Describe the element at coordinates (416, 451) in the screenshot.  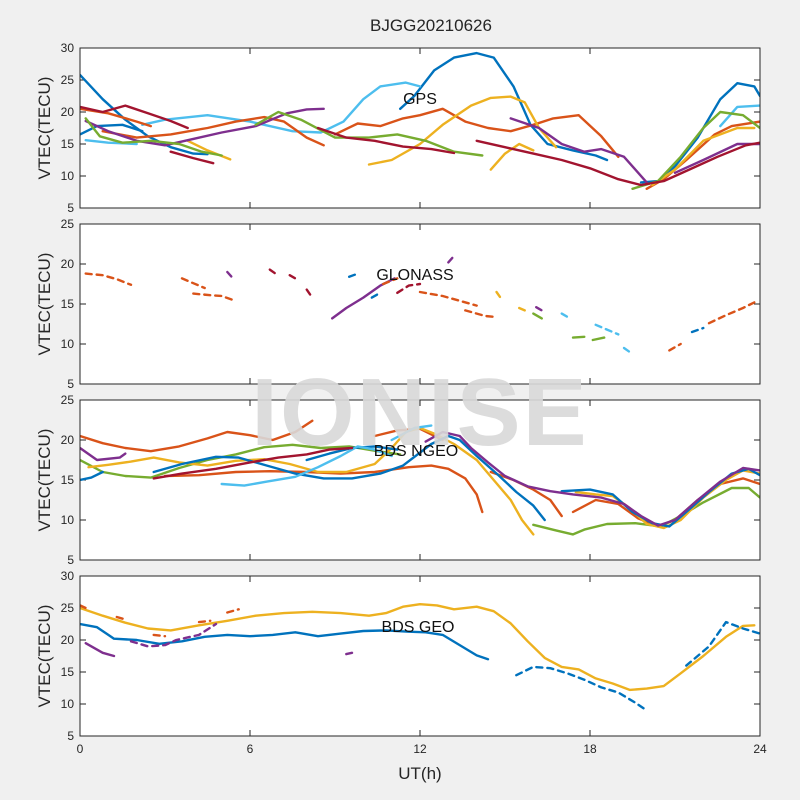
I see `panel-annotation: BDS NGEO` at that location.